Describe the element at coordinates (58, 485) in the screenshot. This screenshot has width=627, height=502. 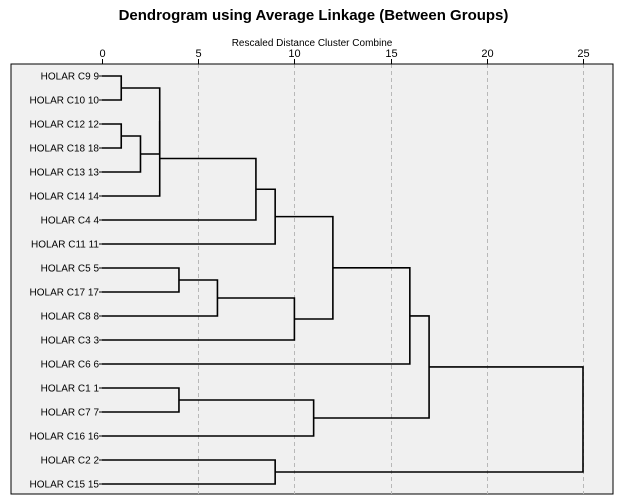
I see `leaf-name: HOLAR C15` at that location.